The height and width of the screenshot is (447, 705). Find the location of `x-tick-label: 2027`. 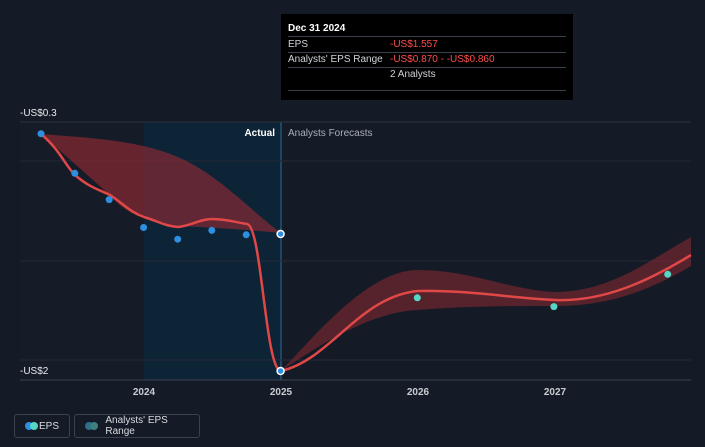

x-tick-label: 2027 is located at coordinates (555, 392).